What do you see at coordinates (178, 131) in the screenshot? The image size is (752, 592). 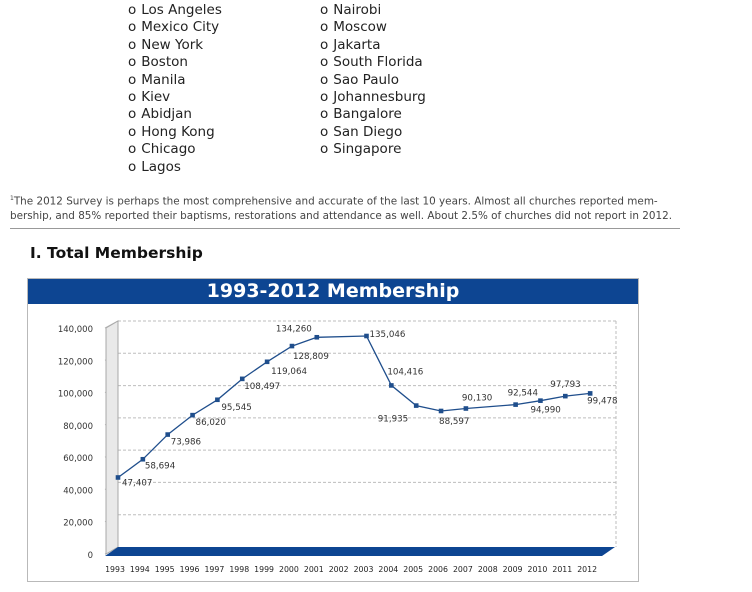 I see `city-name: Hong Kong` at bounding box center [178, 131].